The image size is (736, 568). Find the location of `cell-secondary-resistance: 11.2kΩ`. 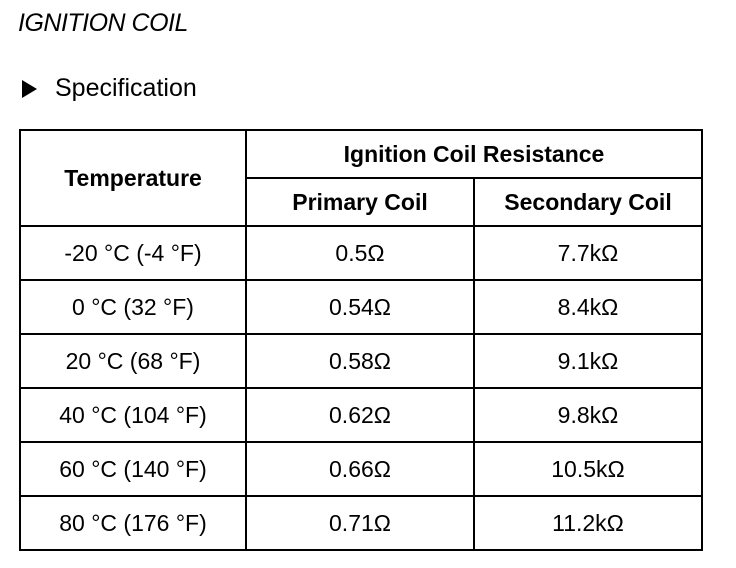

cell-secondary-resistance: 11.2kΩ is located at coordinates (588, 523).